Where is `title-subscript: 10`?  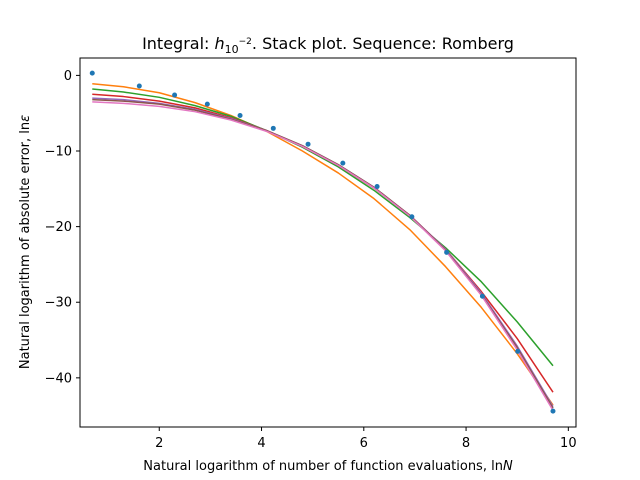
title-subscript: 10 is located at coordinates (232, 49).